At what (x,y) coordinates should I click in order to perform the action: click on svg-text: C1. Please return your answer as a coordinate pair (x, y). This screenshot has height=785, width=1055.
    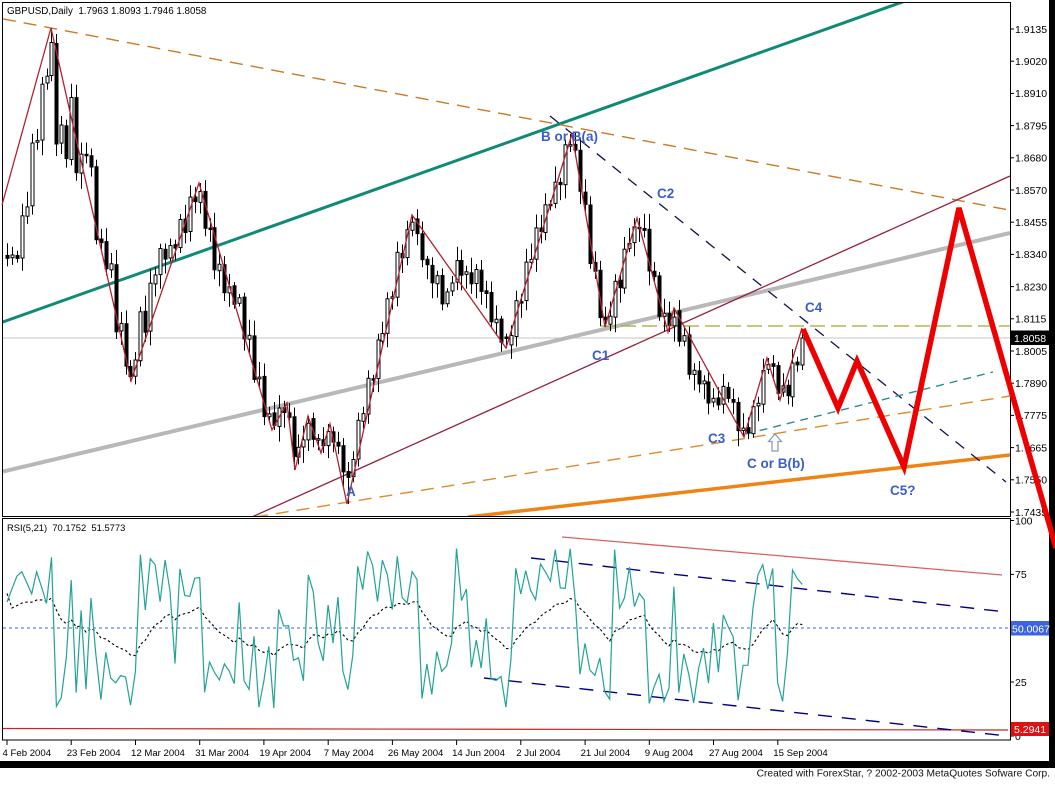
    Looking at the image, I should click on (601, 355).